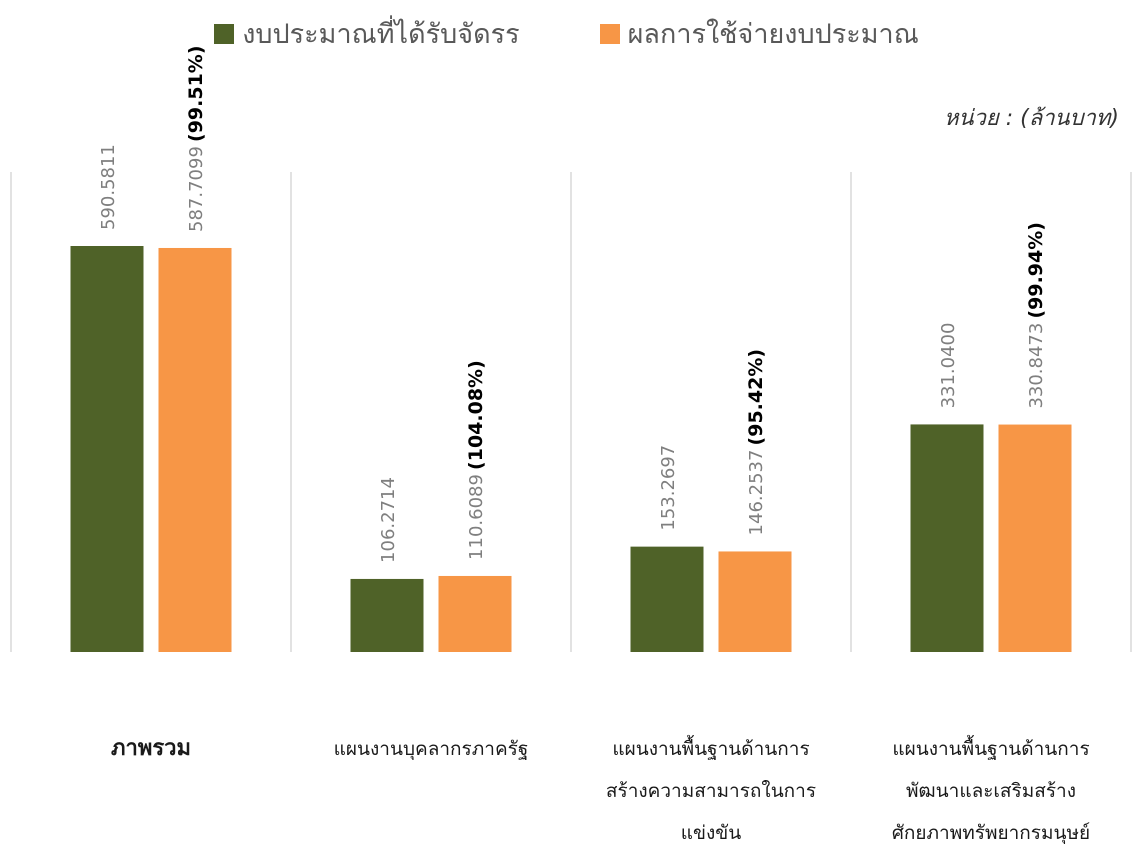  What do you see at coordinates (609, 33) in the screenshot?
I see `legend-swatch-spending` at bounding box center [609, 33].